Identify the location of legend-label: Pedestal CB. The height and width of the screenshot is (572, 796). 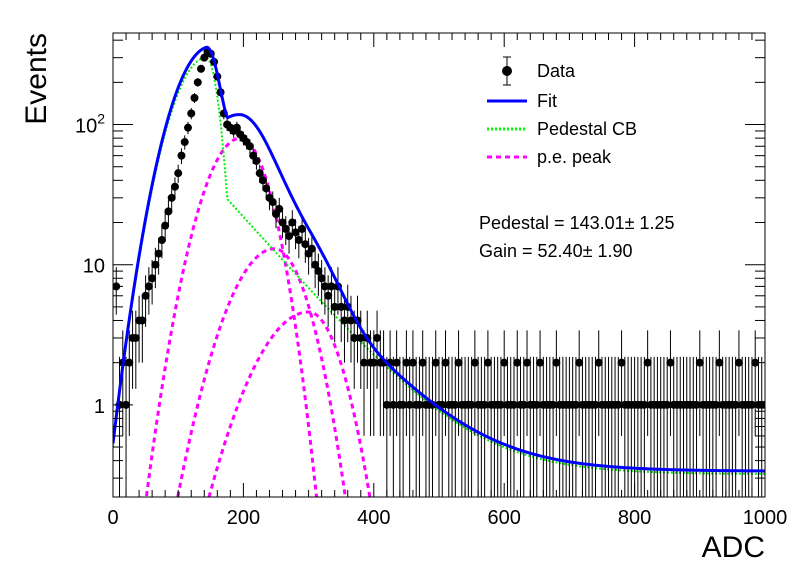
(587, 129).